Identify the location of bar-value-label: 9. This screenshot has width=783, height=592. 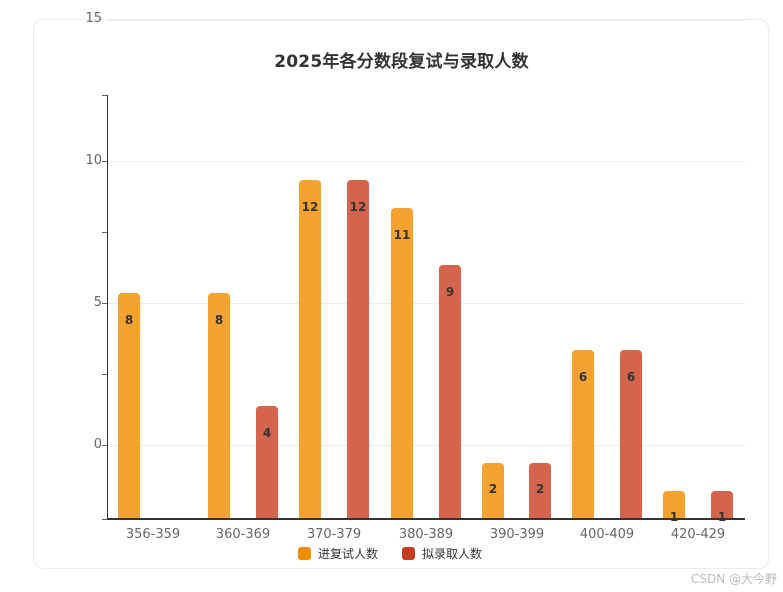
(450, 292).